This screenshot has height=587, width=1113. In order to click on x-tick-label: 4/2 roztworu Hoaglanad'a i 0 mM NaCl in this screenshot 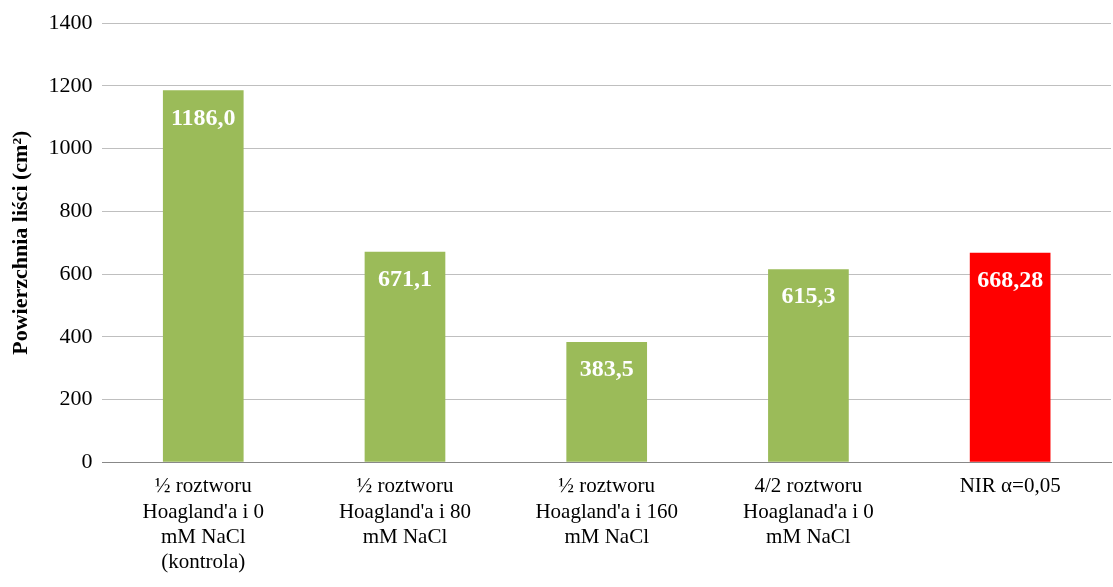, I will do `click(808, 510)`.